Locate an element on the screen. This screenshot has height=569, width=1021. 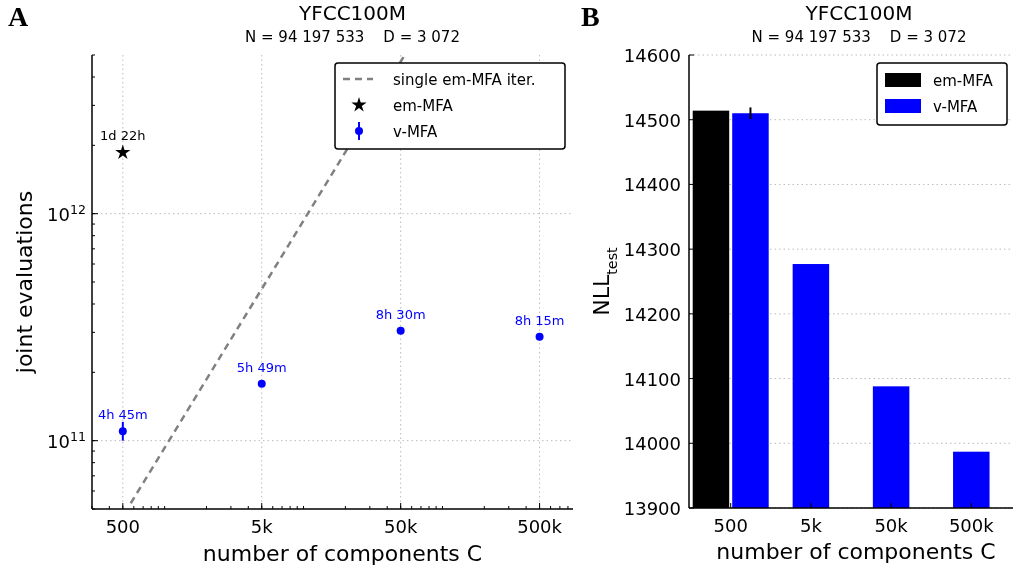
legend-label: single em-MFA iter. is located at coordinates (464, 80).